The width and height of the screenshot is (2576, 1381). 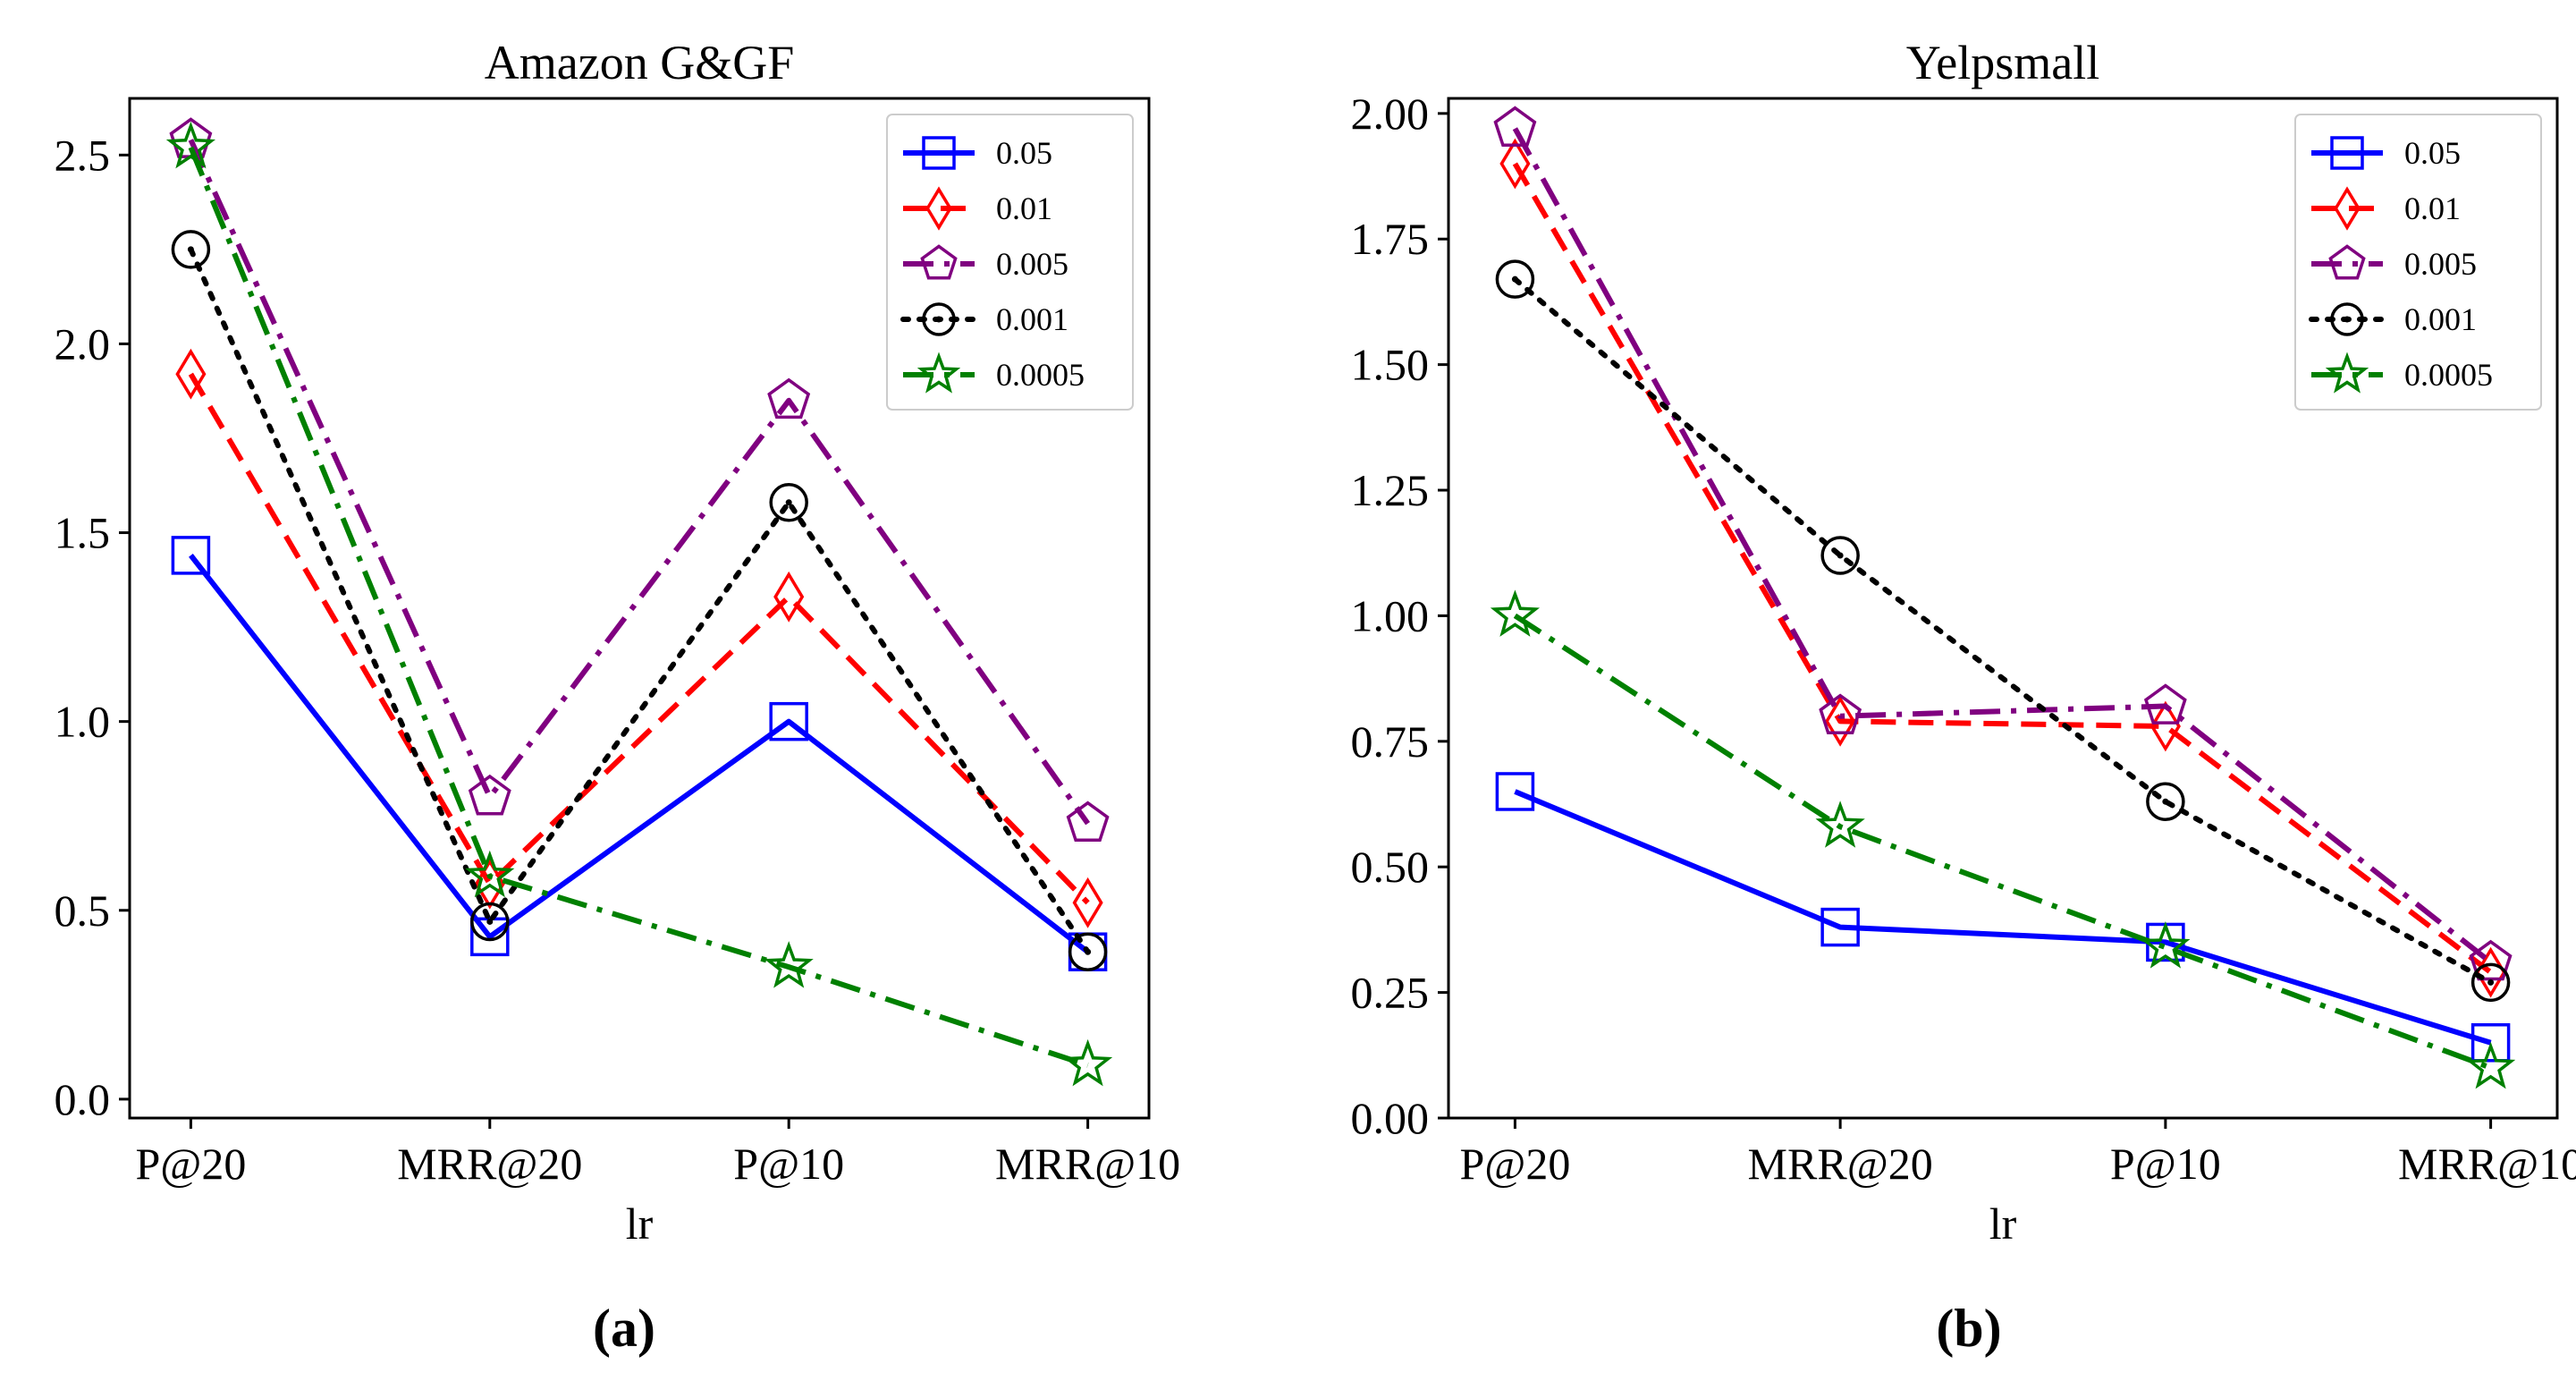 I want to click on y-tick-label-2-0: 2.0, so click(x=83, y=343).